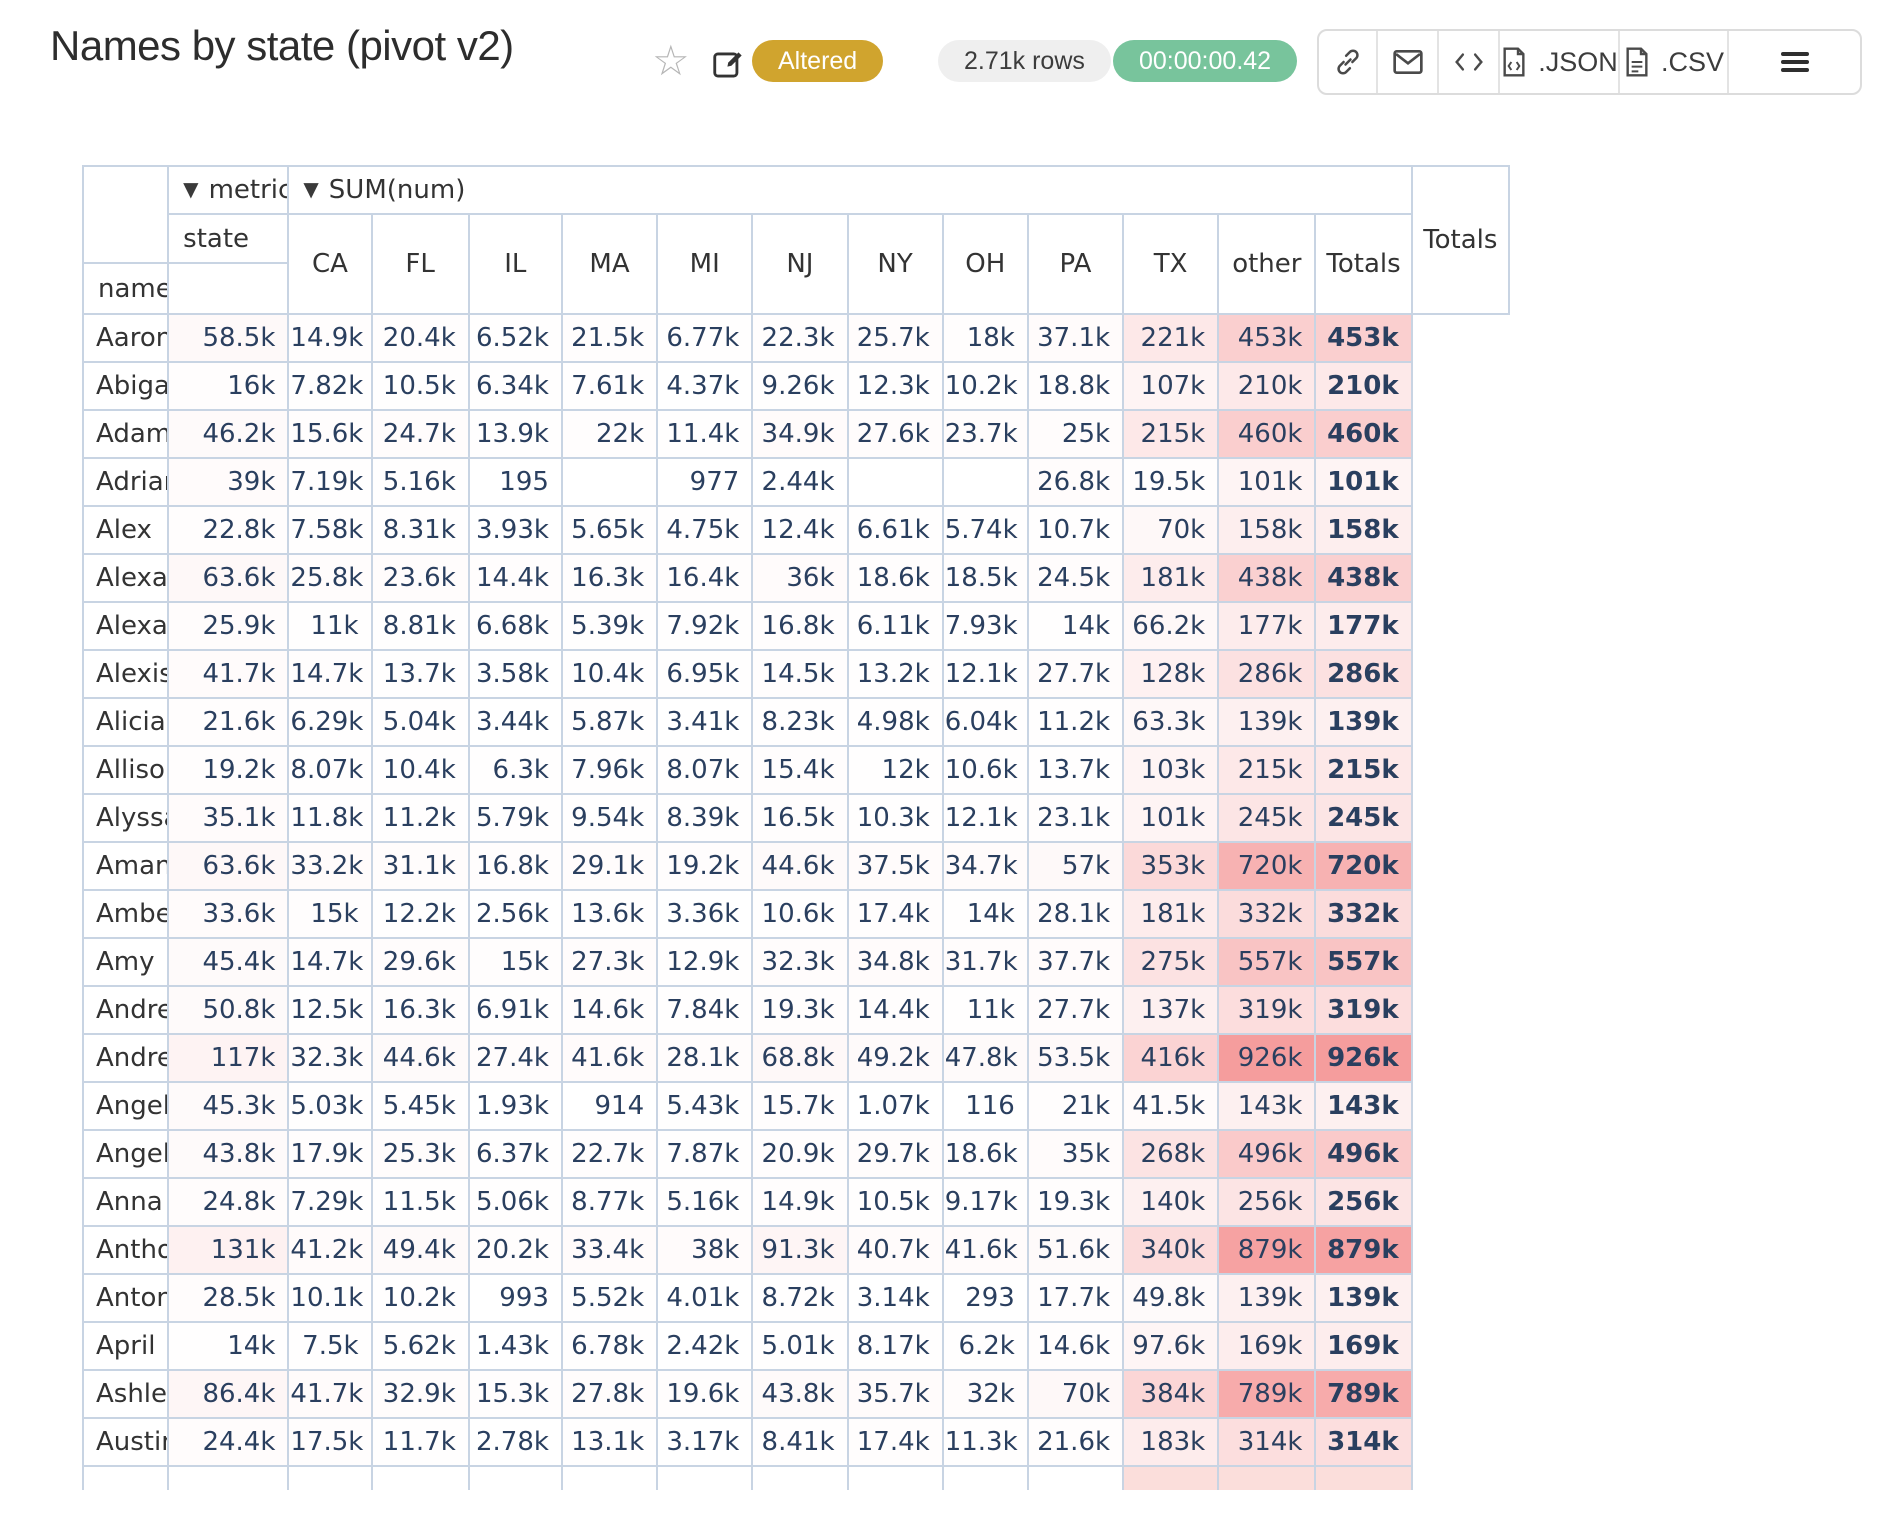 The height and width of the screenshot is (1534, 1892). I want to click on value-cell: 29.6k, so click(420, 962).